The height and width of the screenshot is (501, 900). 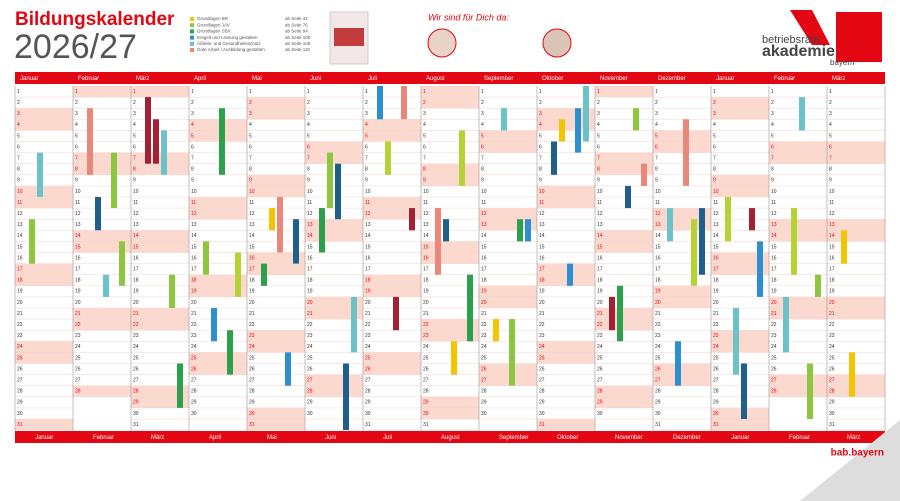 What do you see at coordinates (18, 147) in the screenshot?
I see `day-number: 6` at bounding box center [18, 147].